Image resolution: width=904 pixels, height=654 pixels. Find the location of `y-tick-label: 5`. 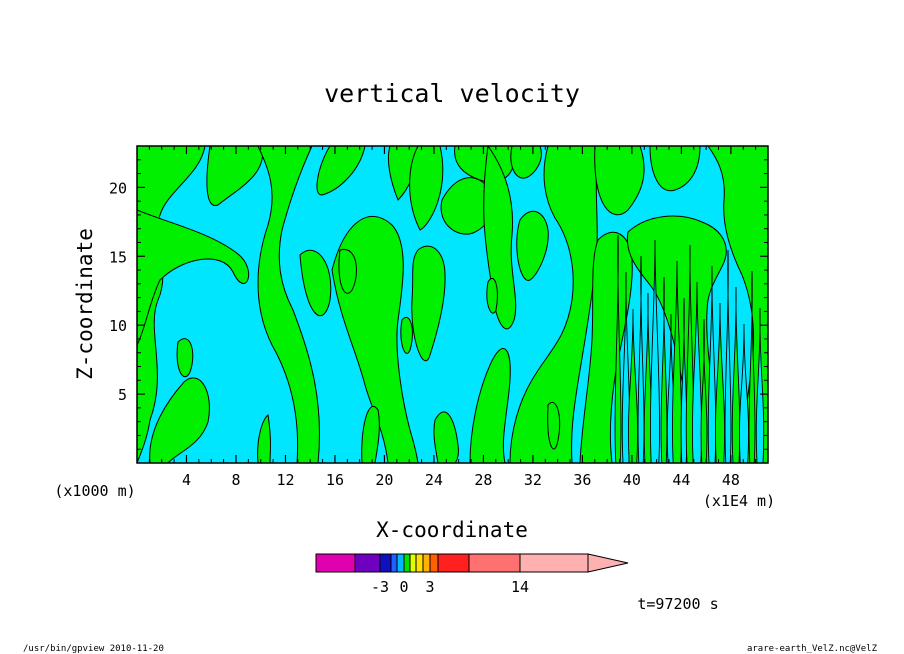

y-tick-label: 5 is located at coordinates (122, 395).